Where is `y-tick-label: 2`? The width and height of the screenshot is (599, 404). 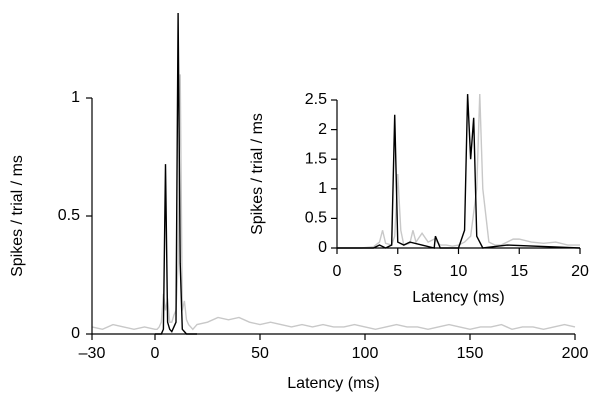 y-tick-label: 2 is located at coordinates (322, 129).